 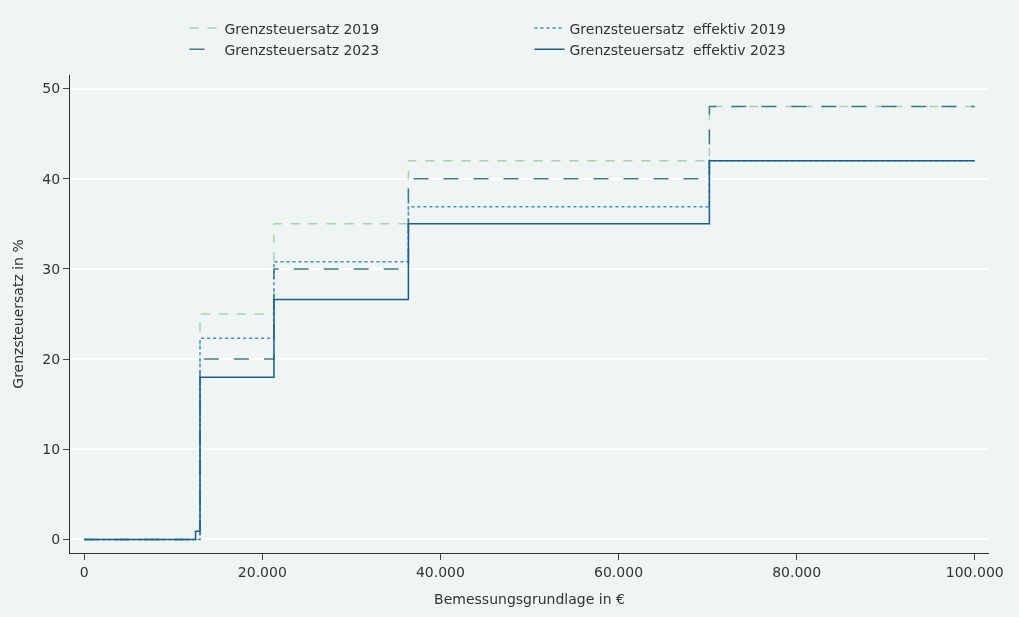 What do you see at coordinates (51, 358) in the screenshot?
I see `y-tick-label: 20` at bounding box center [51, 358].